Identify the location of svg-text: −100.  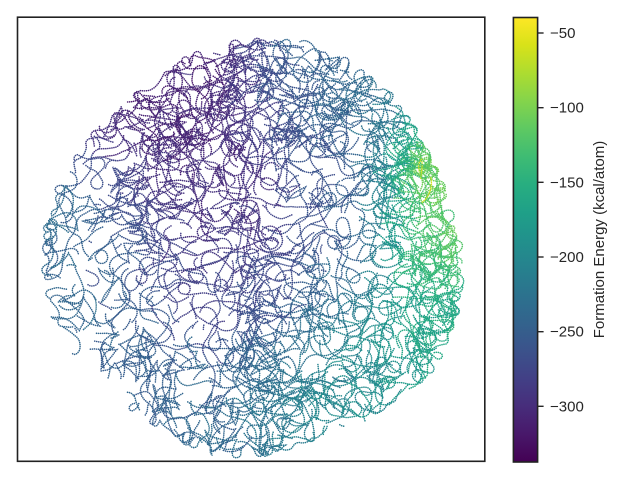
(567, 108).